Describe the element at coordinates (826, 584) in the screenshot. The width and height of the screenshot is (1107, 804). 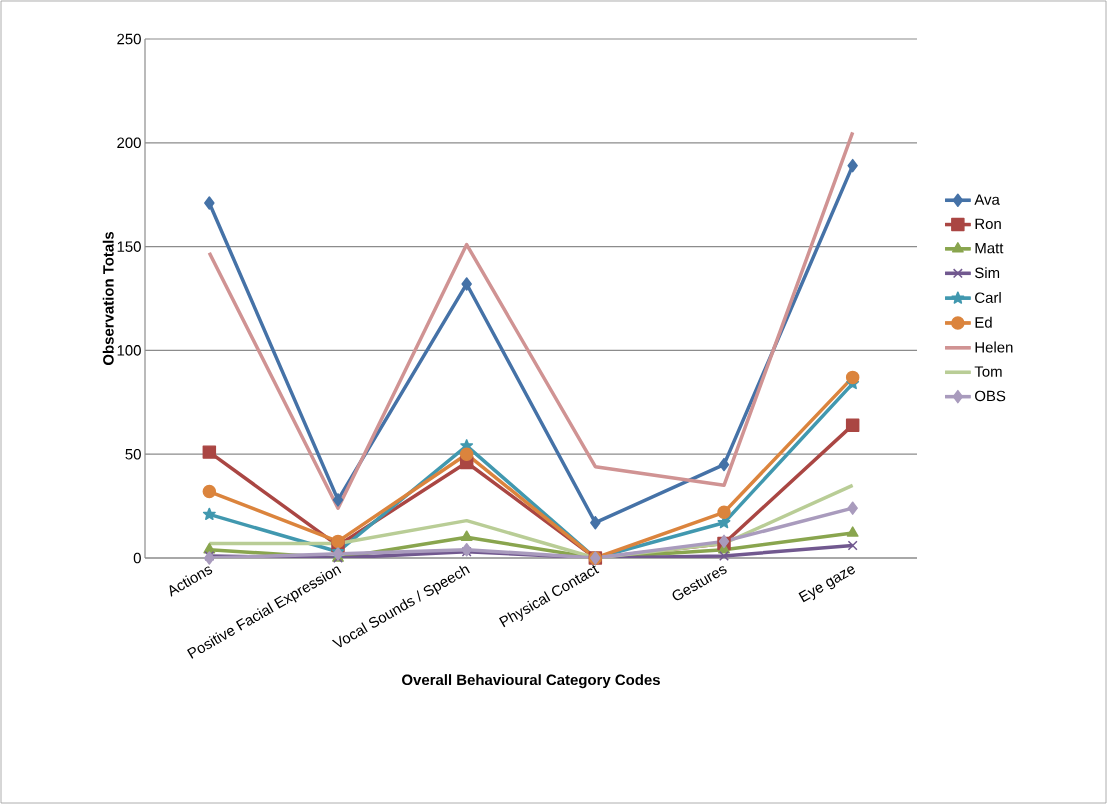
I see `x-tick-label: Eye gaze` at that location.